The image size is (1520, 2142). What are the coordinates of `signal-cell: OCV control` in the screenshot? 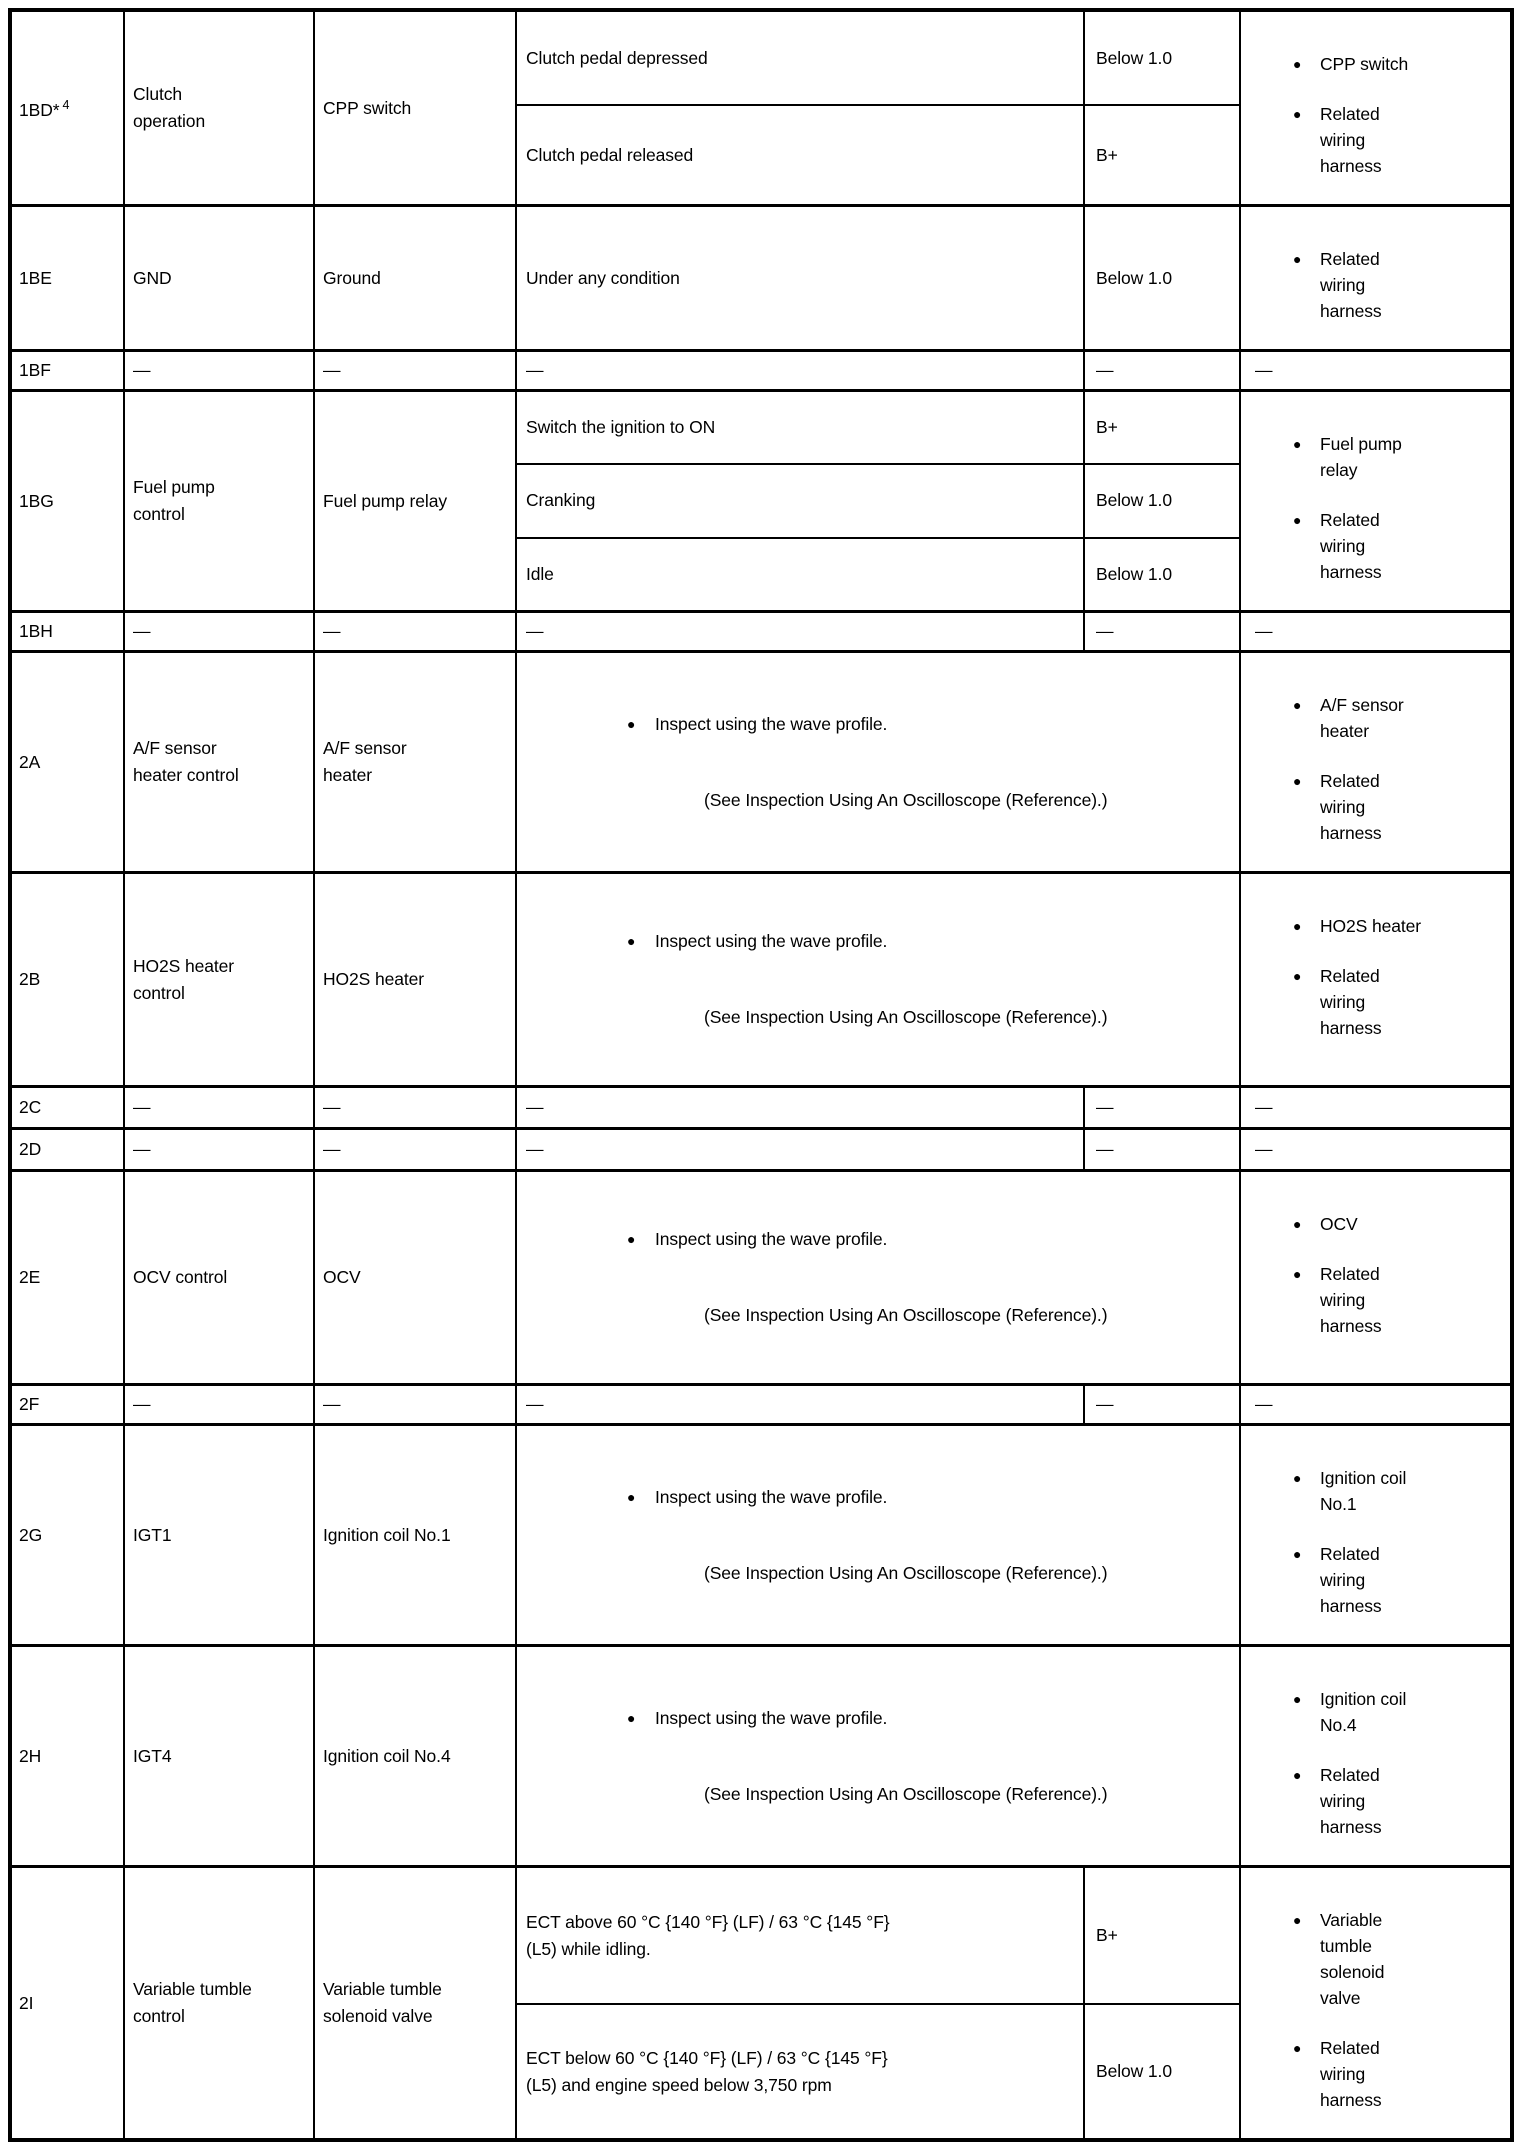 It's located at (219, 1277).